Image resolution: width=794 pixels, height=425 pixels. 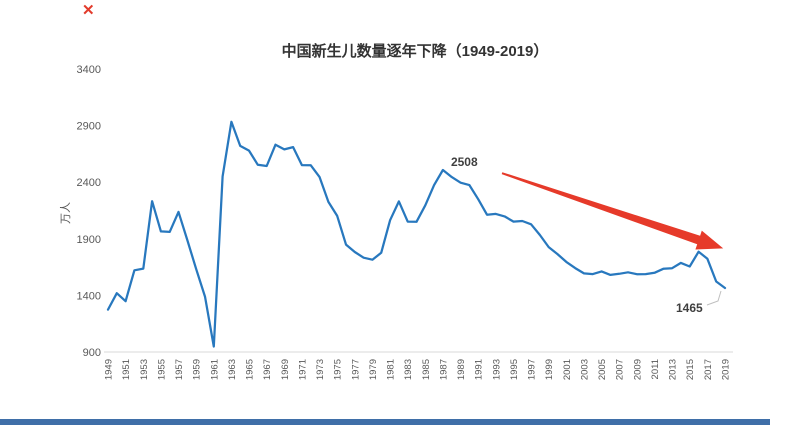 I want to click on x-tick-label: 1975, so click(x=338, y=369).